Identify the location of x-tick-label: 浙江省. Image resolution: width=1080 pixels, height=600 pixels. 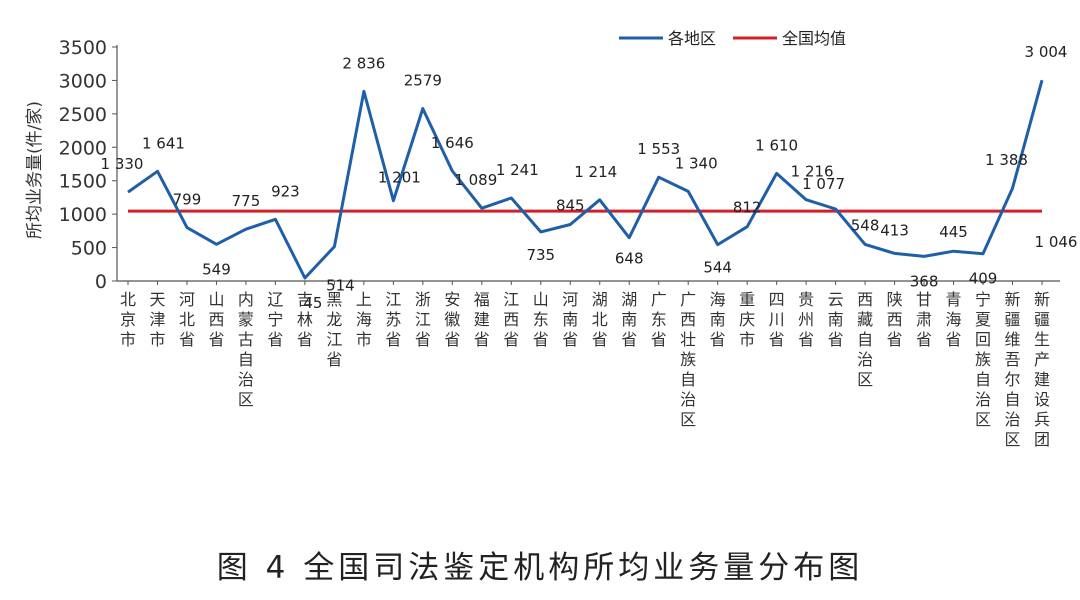
(423, 319).